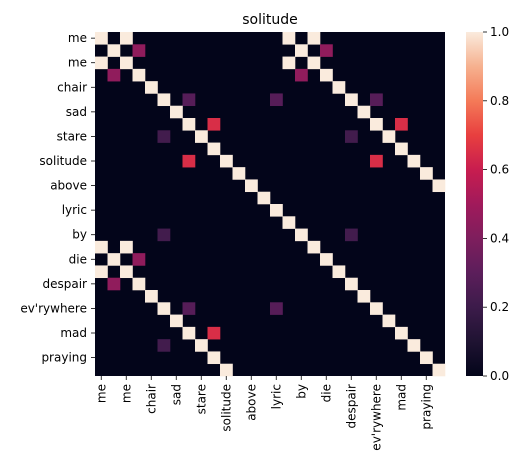 The width and height of the screenshot is (522, 474). Describe the element at coordinates (499, 307) in the screenshot. I see `colorbar-tick-label: 0.2` at that location.